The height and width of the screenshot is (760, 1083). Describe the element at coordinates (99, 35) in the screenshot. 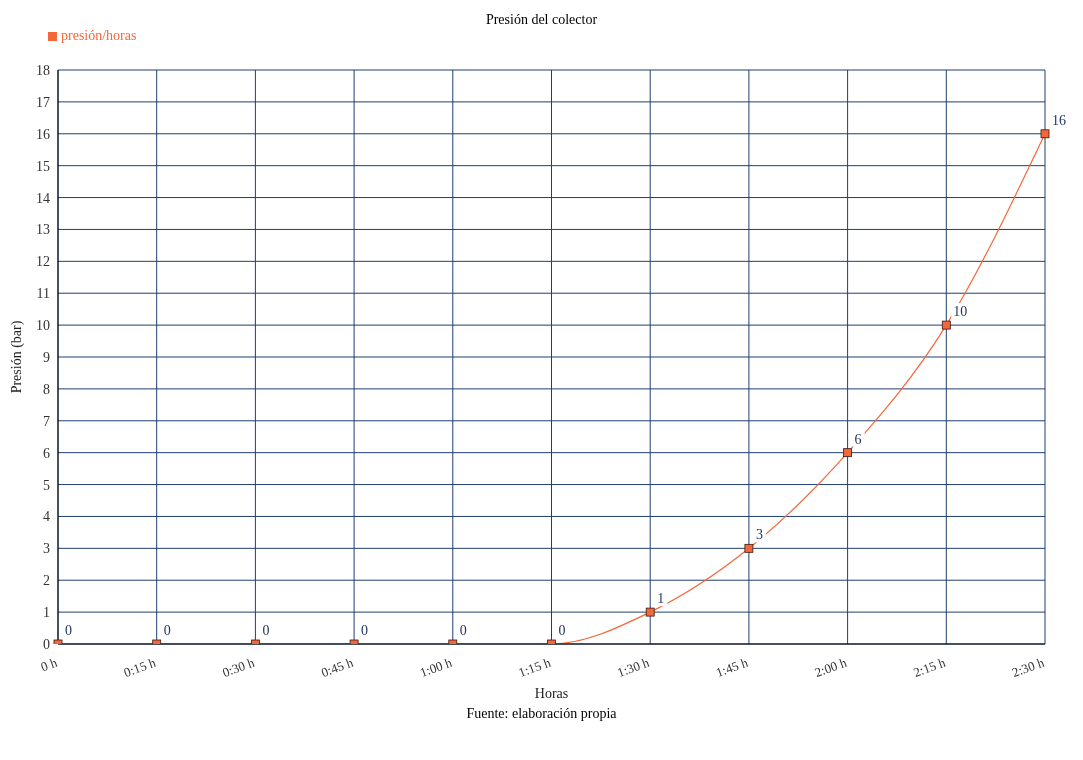

I see `legend-label: presión/horas` at that location.